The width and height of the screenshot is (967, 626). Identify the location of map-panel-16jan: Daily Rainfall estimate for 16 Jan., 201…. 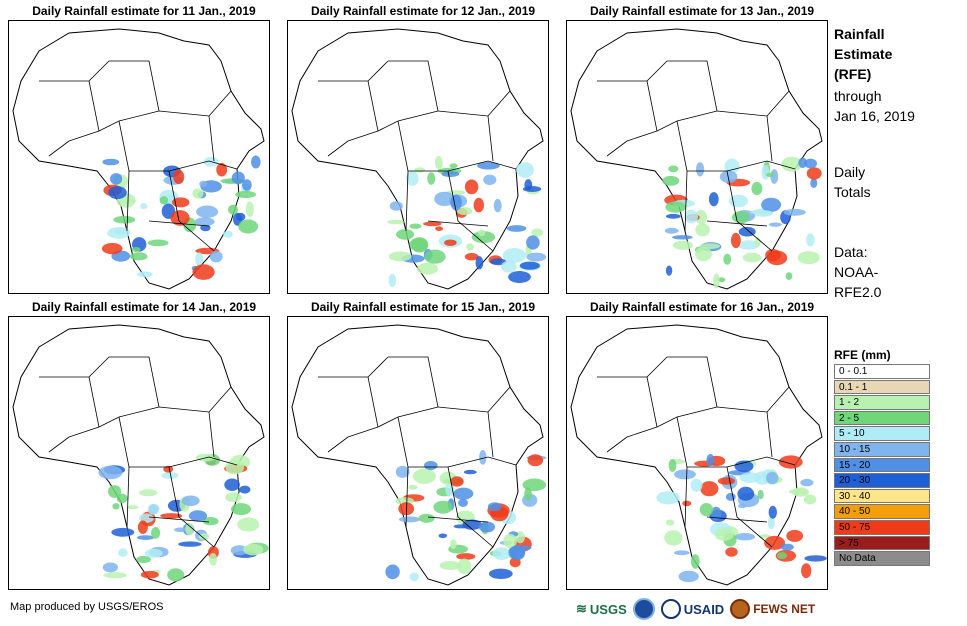
(702, 444).